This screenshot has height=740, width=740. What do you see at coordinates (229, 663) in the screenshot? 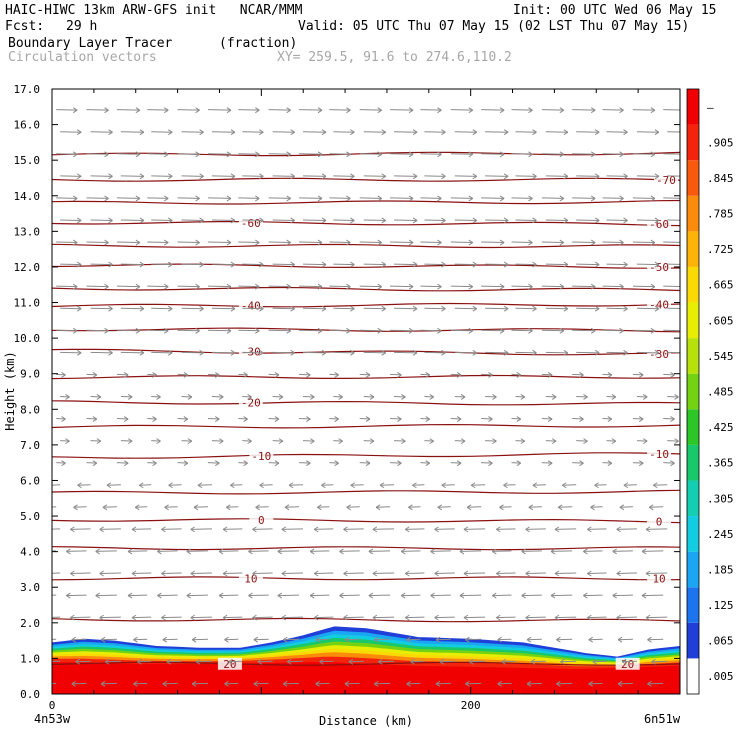
I see `contour-label-bg` at bounding box center [229, 663].